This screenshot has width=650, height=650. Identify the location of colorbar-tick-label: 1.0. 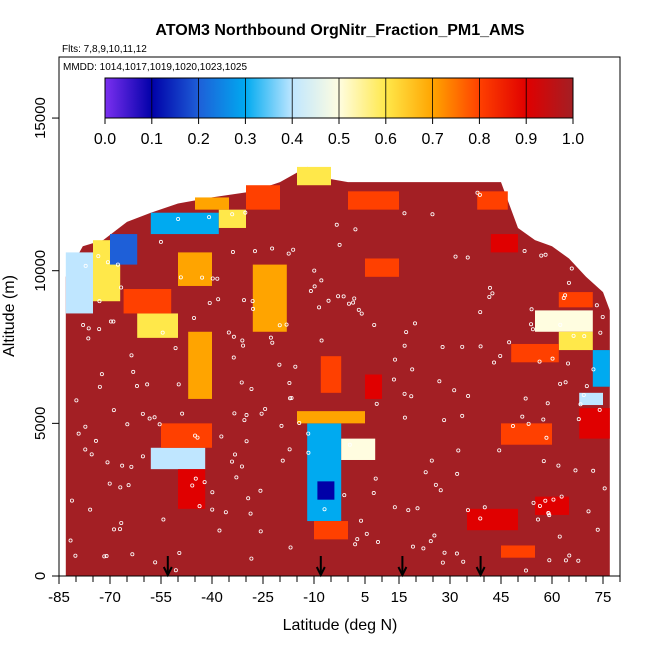
(573, 139).